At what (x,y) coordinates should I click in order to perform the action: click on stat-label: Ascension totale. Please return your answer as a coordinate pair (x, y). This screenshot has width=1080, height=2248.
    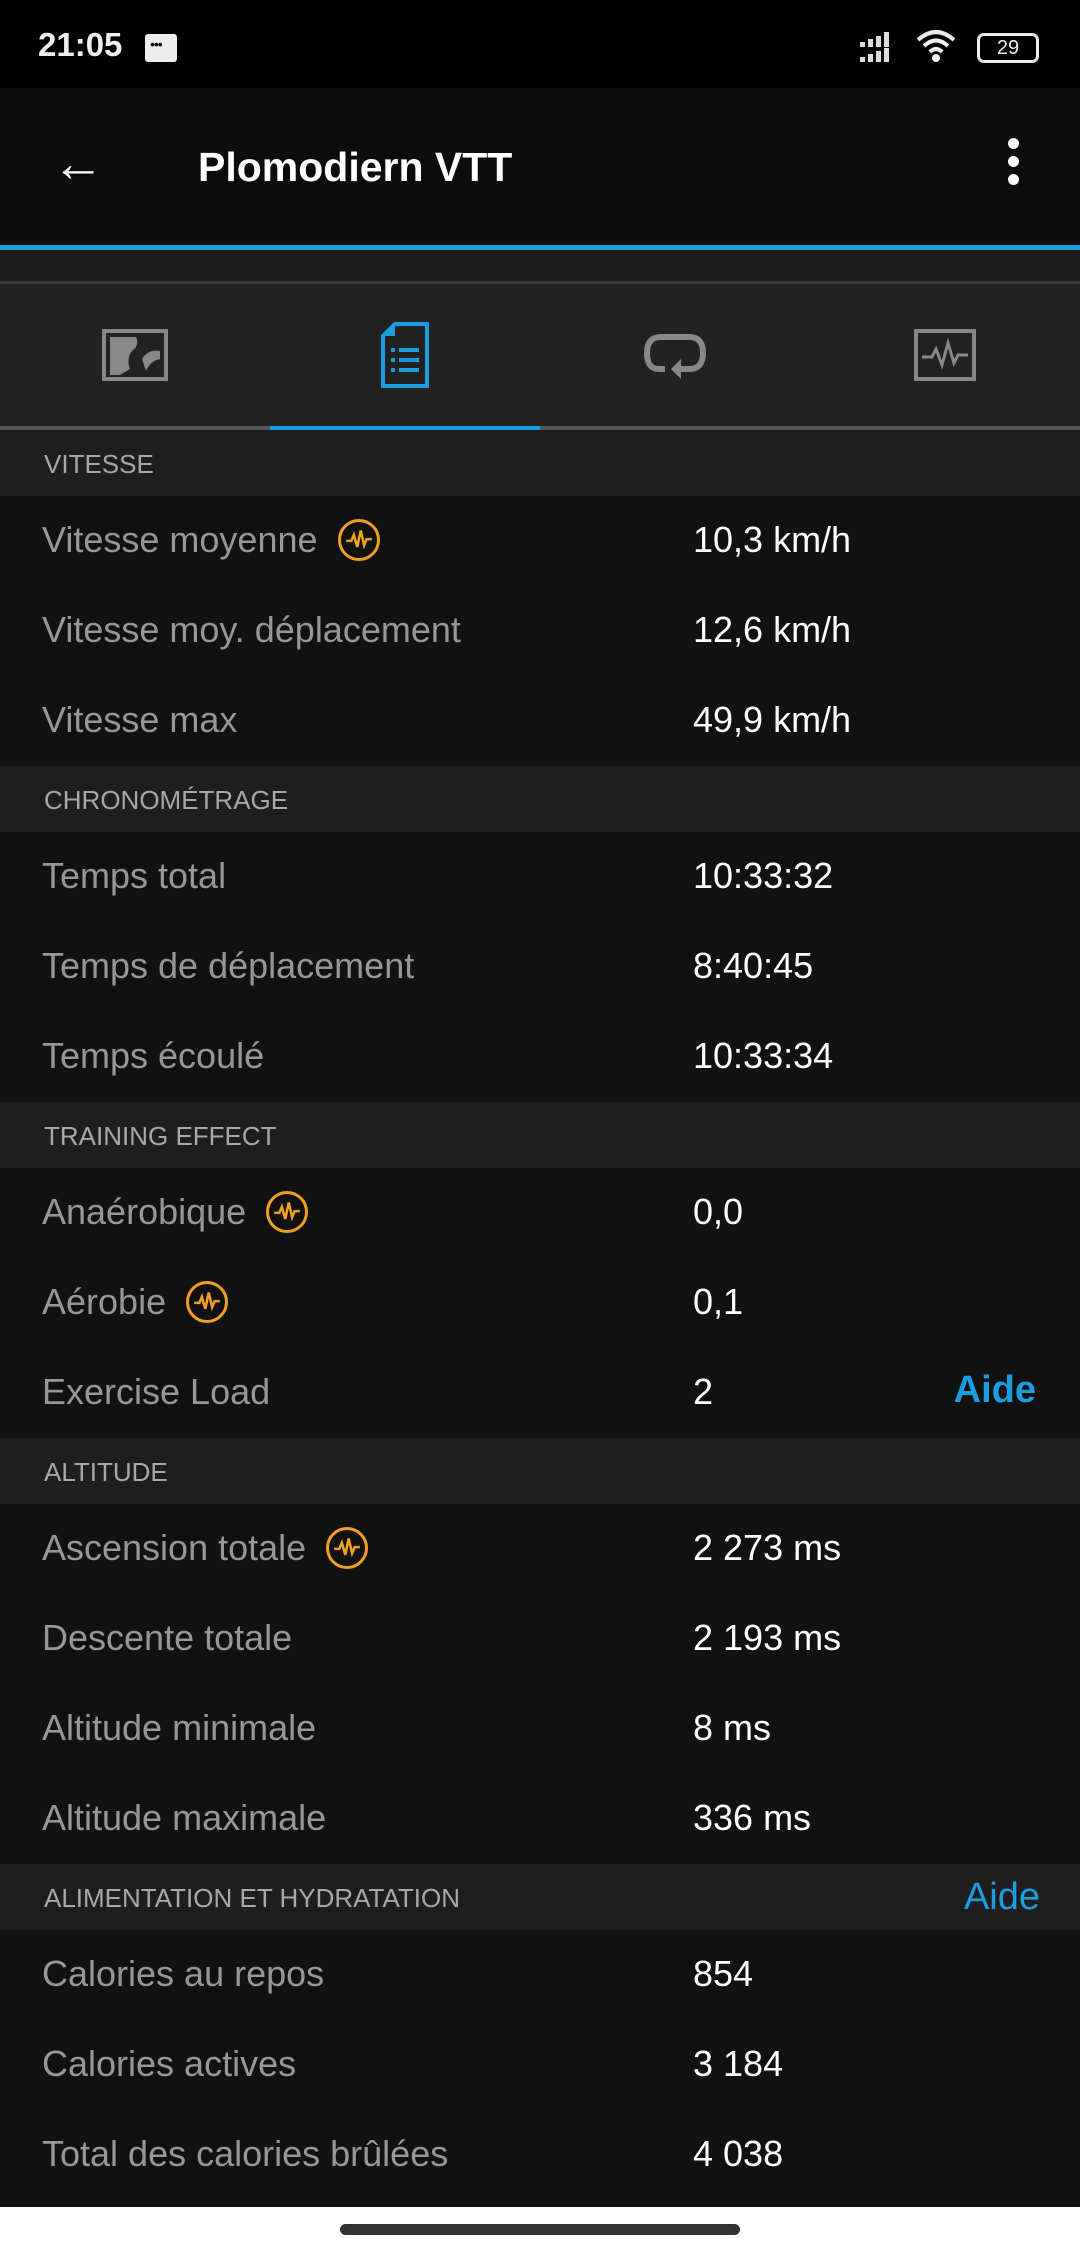
    Looking at the image, I should click on (174, 1547).